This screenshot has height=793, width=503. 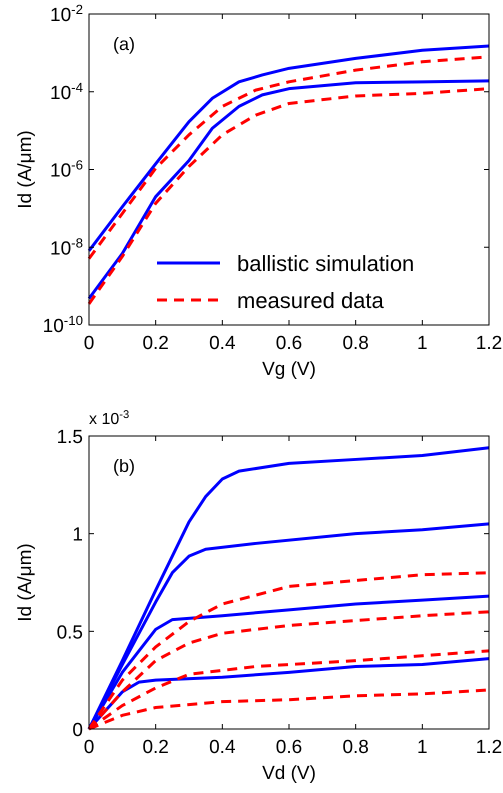 I want to click on y-tick-label: 0.5, so click(x=69, y=633).